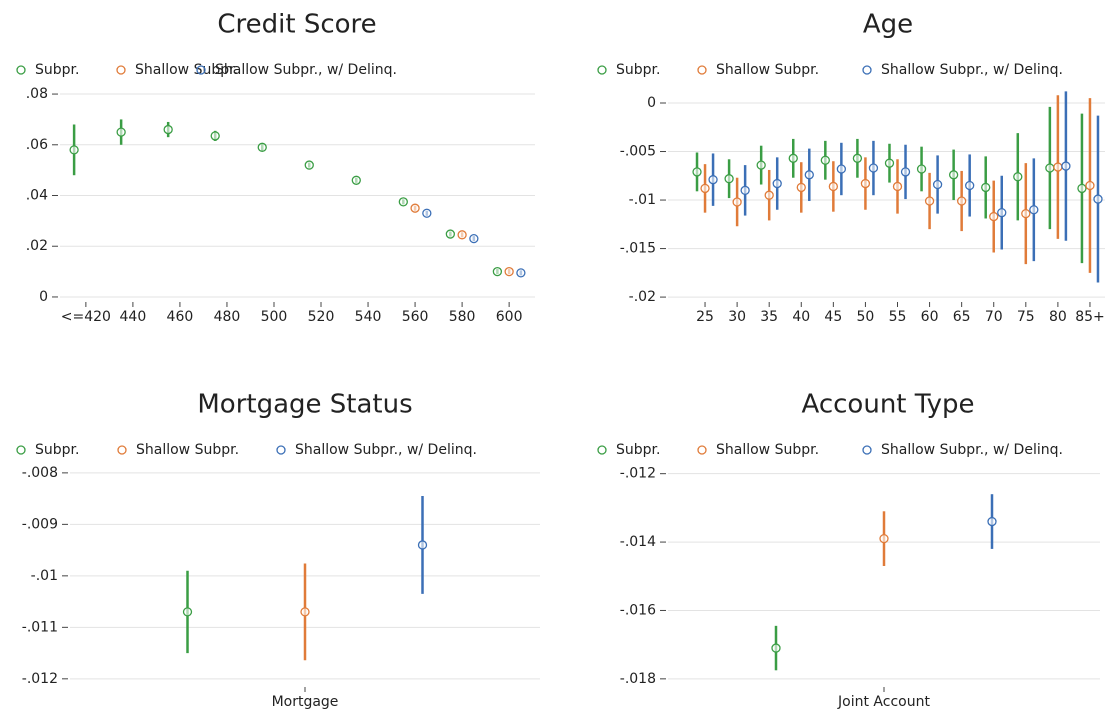  What do you see at coordinates (705, 317) in the screenshot?
I see `x-tick-label: 25` at bounding box center [705, 317].